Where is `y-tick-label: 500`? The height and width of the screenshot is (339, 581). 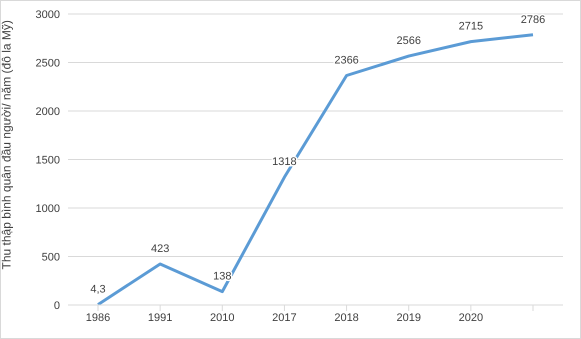
y-tick-label: 500 is located at coordinates (51, 257).